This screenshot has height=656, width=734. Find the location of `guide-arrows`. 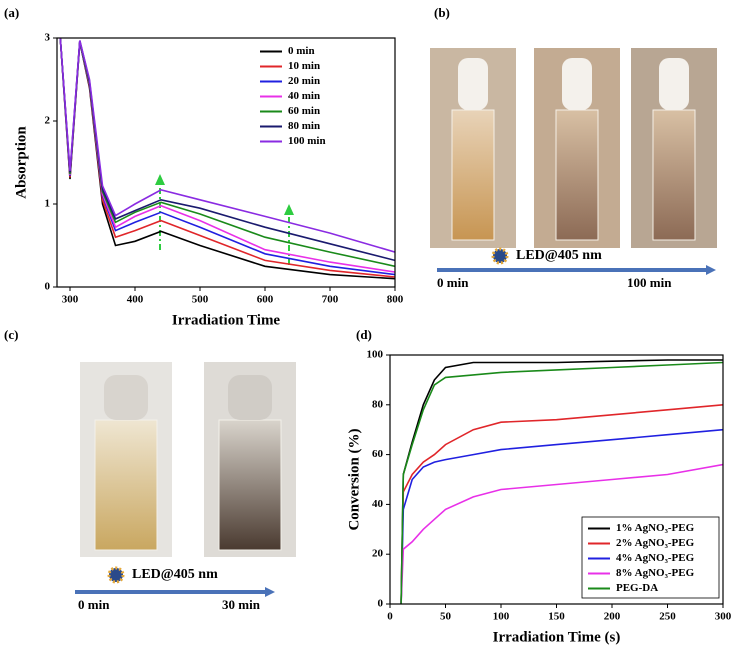

guide-arrows is located at coordinates (224, 219).